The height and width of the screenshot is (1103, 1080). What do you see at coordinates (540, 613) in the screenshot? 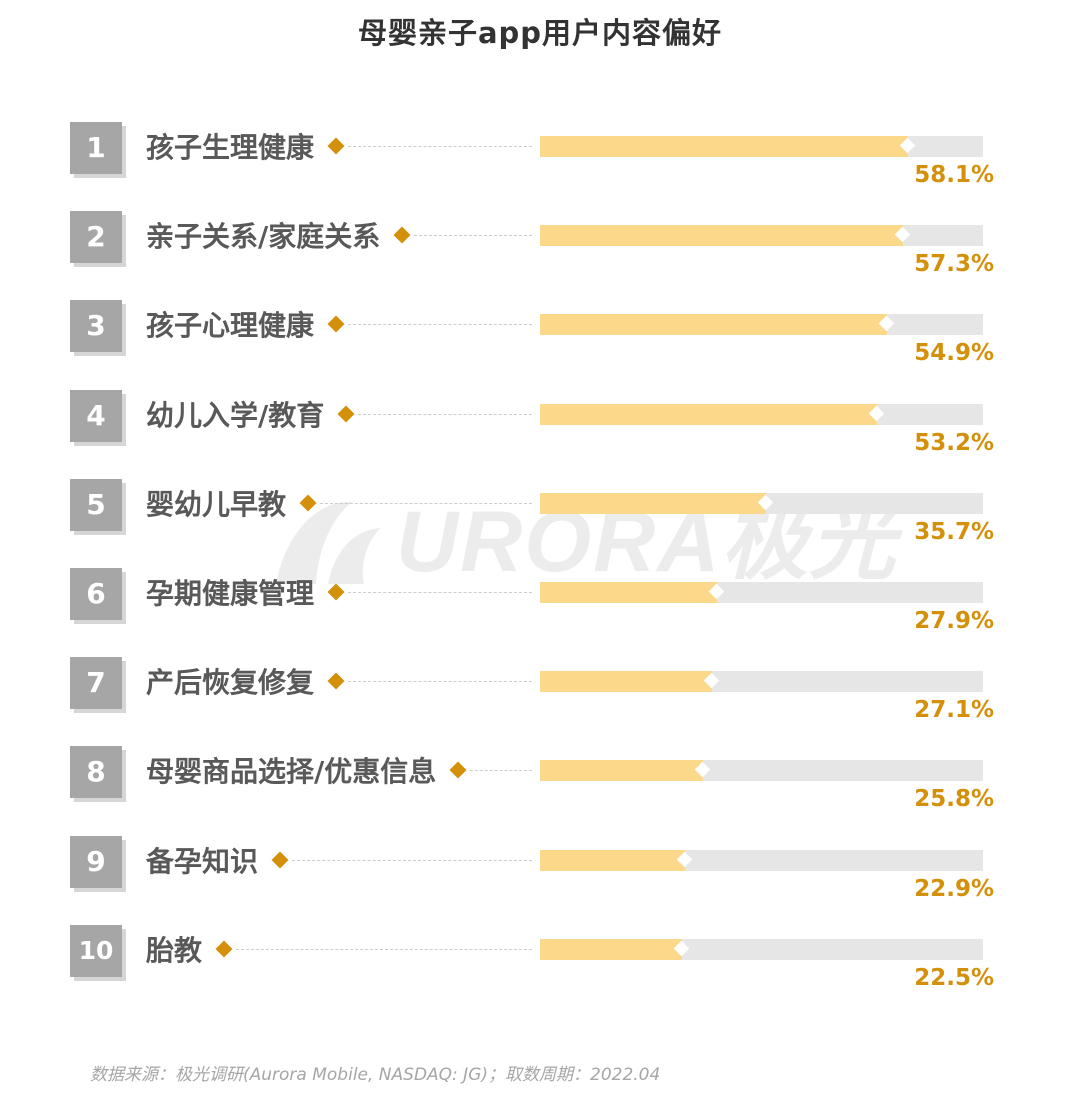
I see `bar-row: 6 孕期健康管理 27.9%` at bounding box center [540, 613].